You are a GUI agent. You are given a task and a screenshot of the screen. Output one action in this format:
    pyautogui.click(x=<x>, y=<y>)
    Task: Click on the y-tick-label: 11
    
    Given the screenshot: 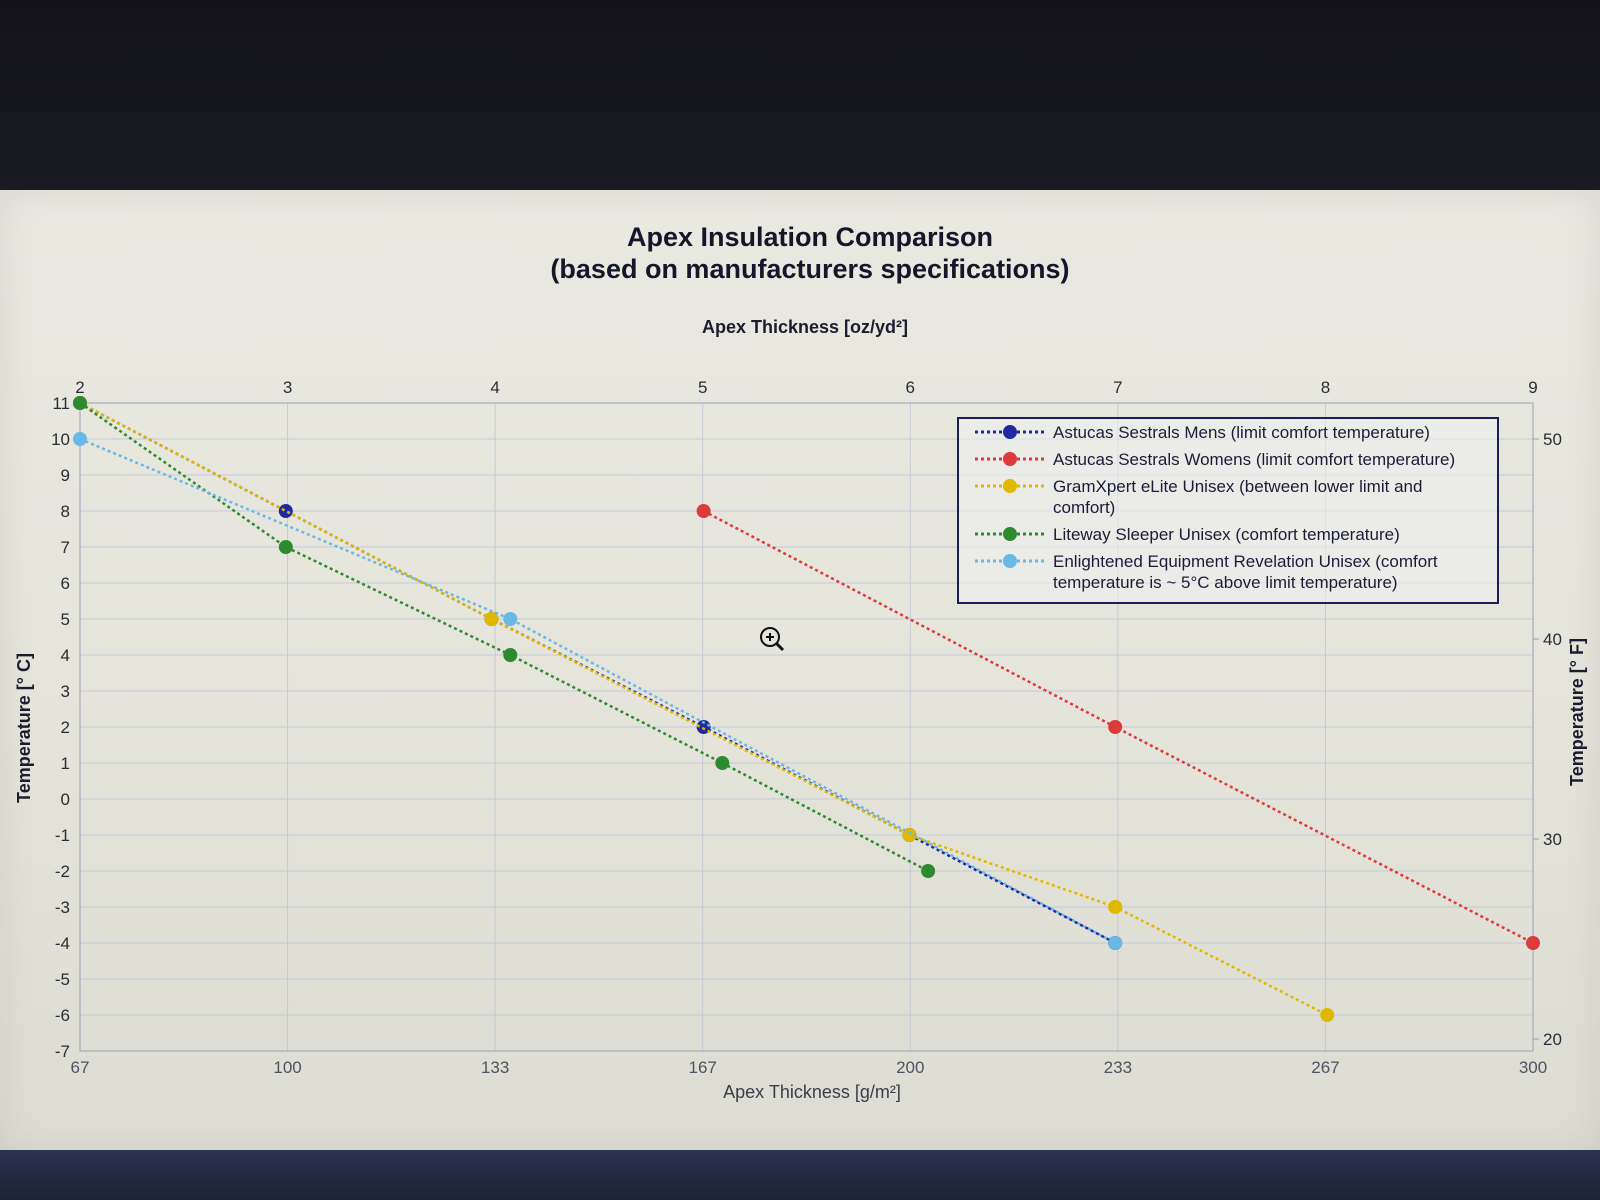 What is the action you would take?
    pyautogui.click(x=61, y=403)
    